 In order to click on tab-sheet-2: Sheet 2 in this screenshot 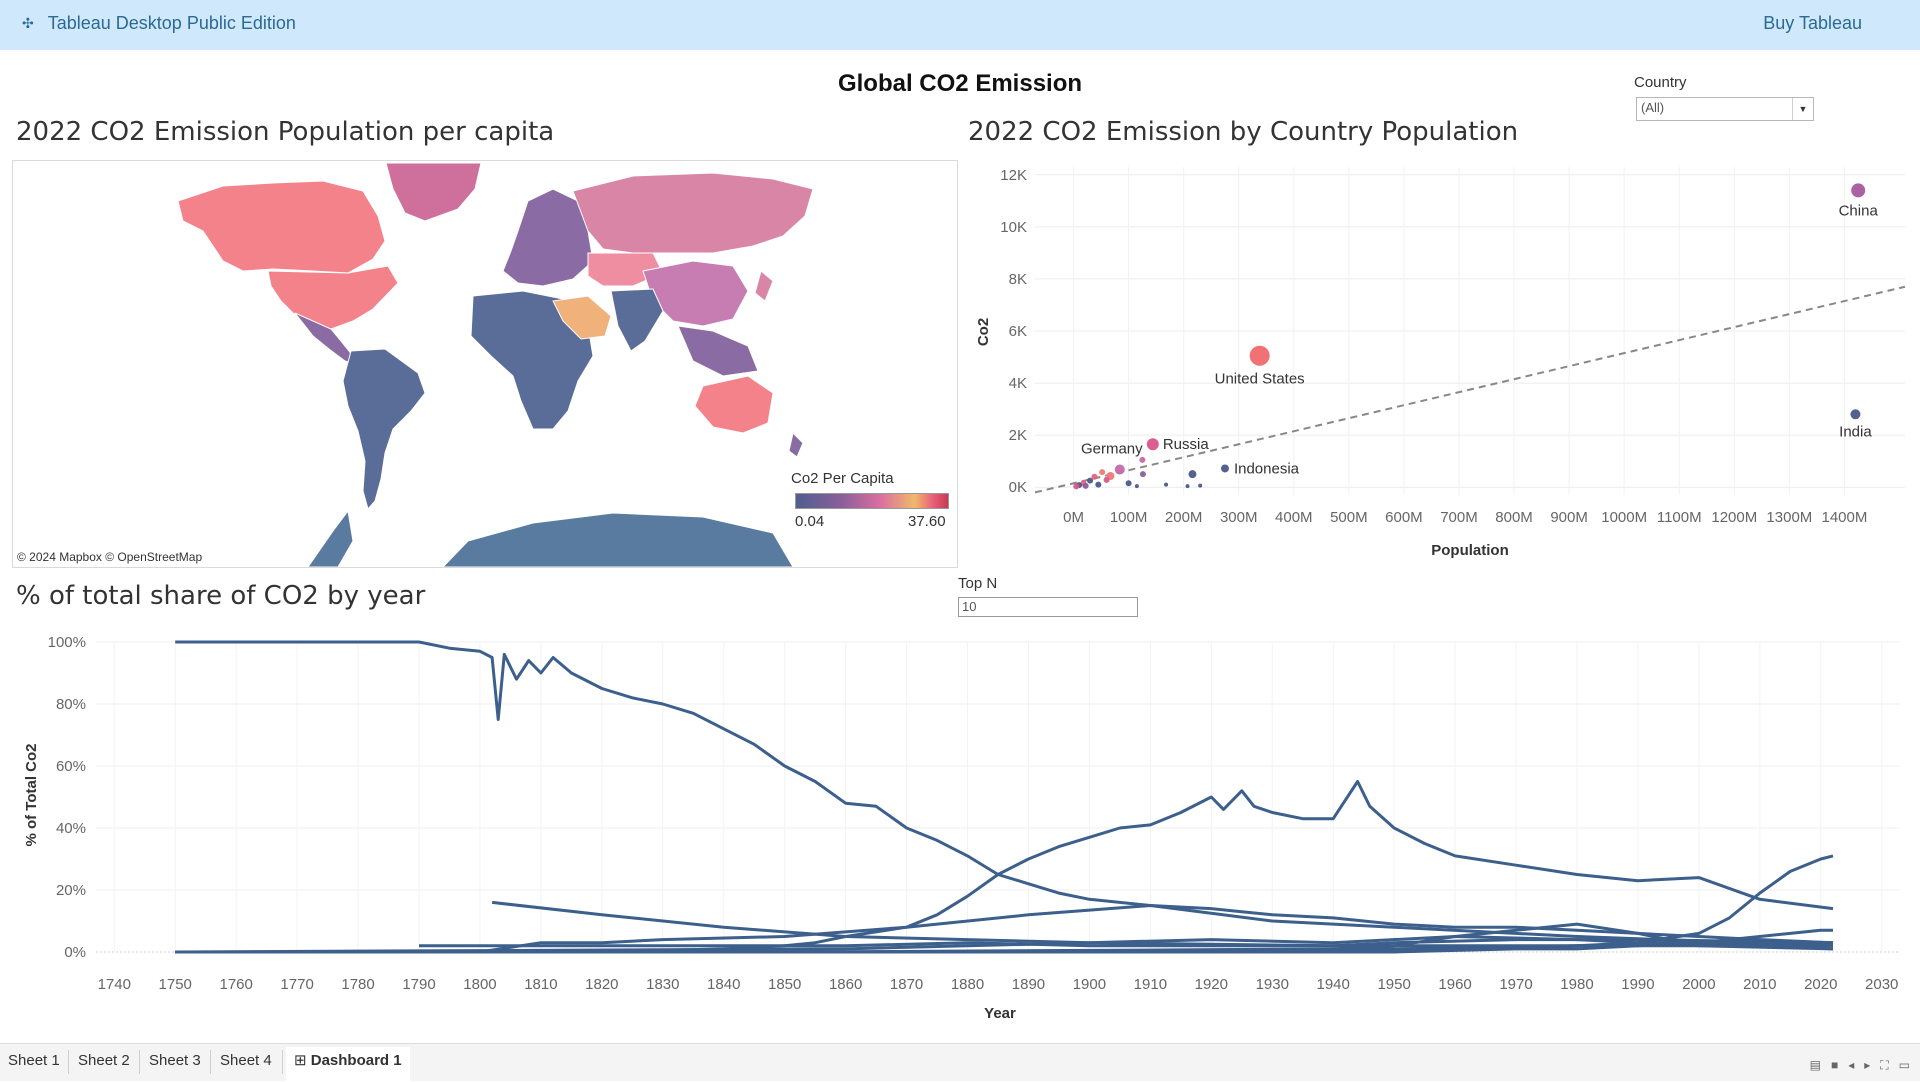, I will do `click(104, 1060)`.